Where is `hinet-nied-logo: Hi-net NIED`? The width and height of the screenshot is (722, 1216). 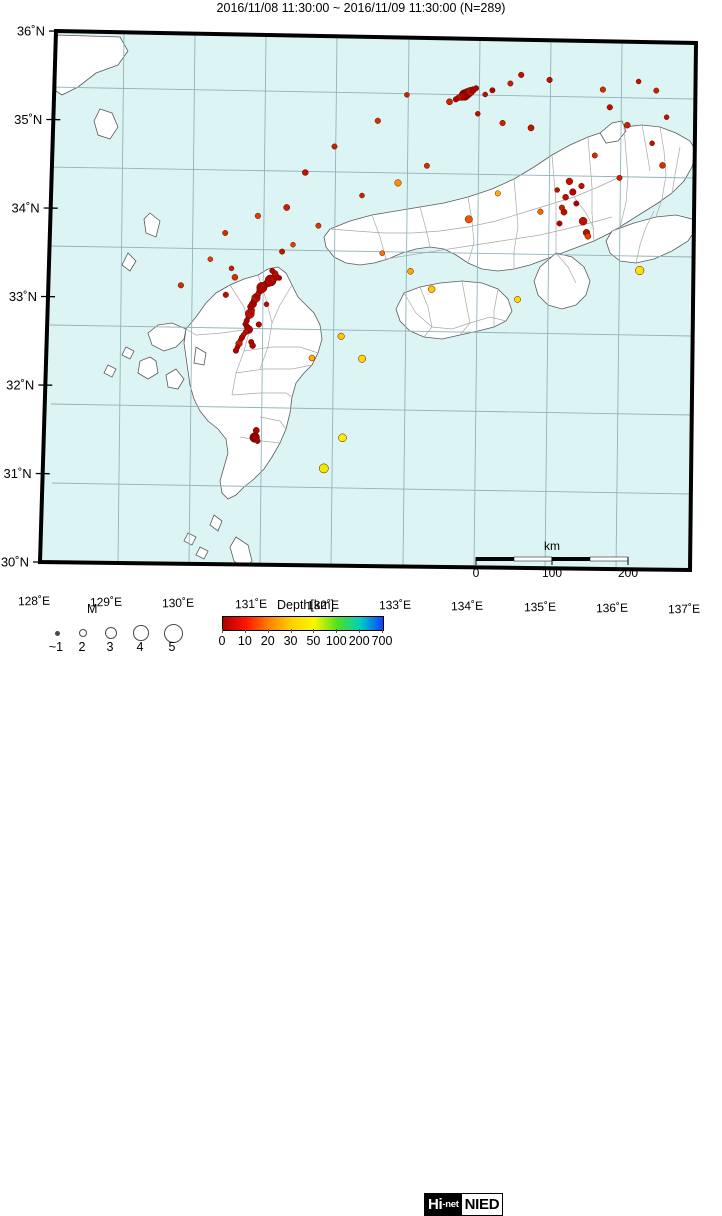
hinet-nied-logo: Hi-net NIED is located at coordinates (463, 1204).